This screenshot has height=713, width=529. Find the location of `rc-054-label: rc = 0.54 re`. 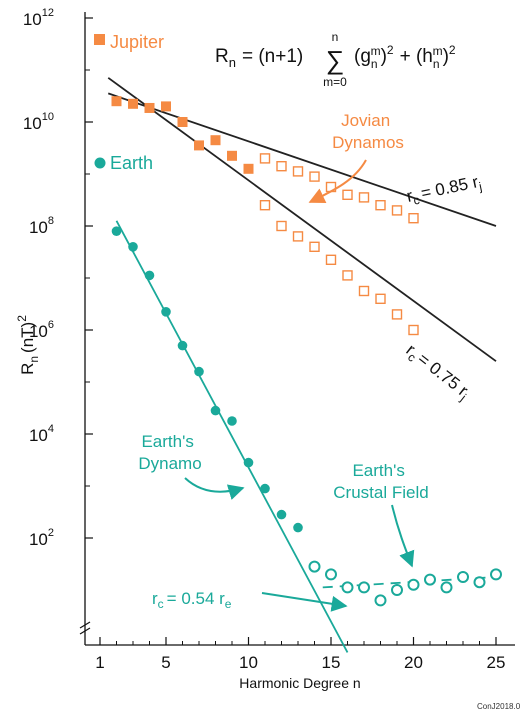

rc-054-label: rc = 0.54 re is located at coordinates (192, 600).